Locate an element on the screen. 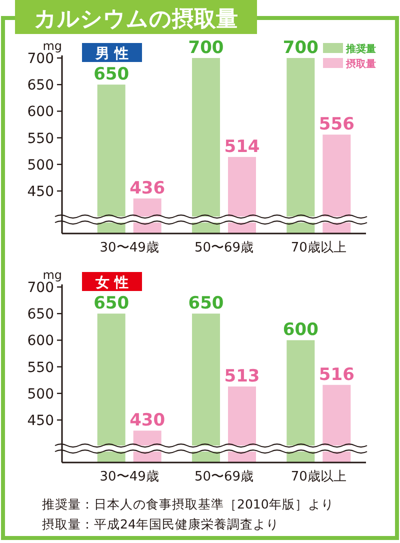 This screenshot has height=543, width=400. data-label: 436 is located at coordinates (148, 188).